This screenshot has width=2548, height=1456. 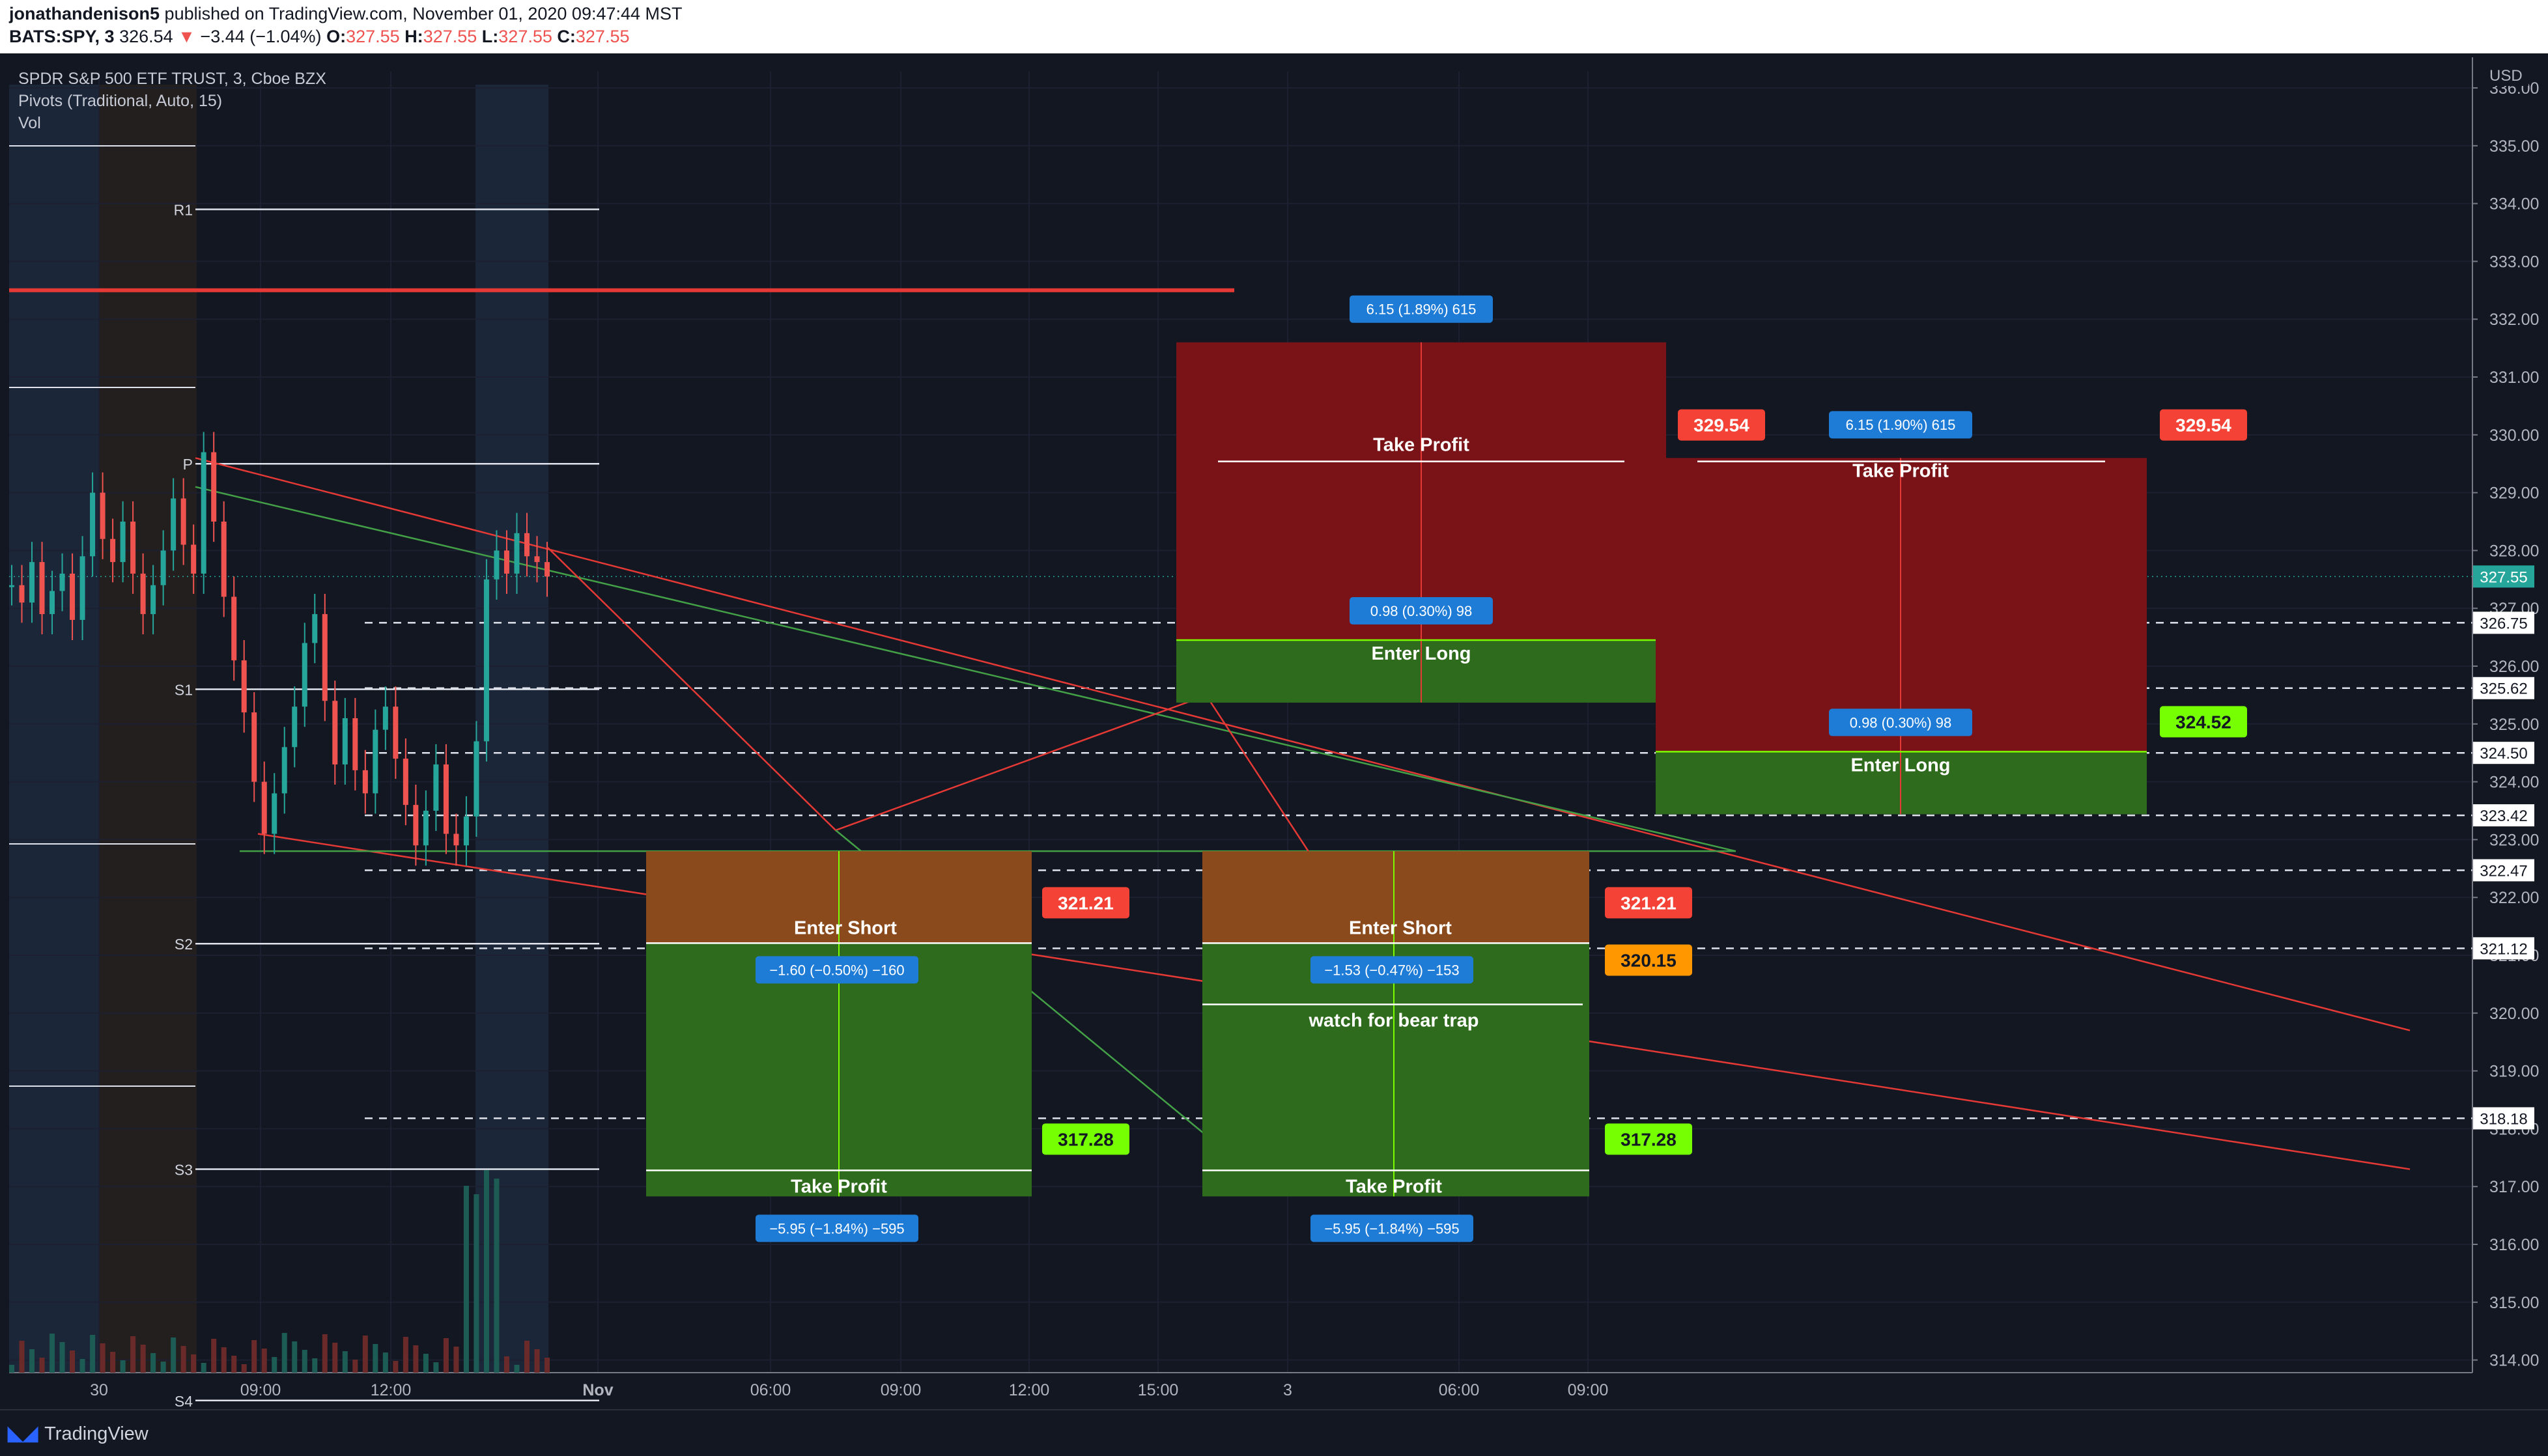 What do you see at coordinates (567, 37) in the screenshot?
I see `close-label: C:` at bounding box center [567, 37].